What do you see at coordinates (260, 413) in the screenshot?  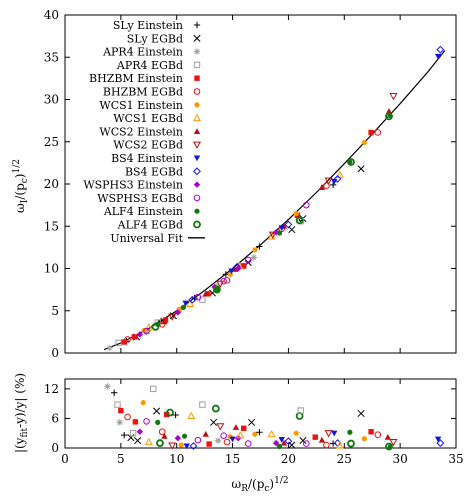 I see `bottom-plot-frame` at bounding box center [260, 413].